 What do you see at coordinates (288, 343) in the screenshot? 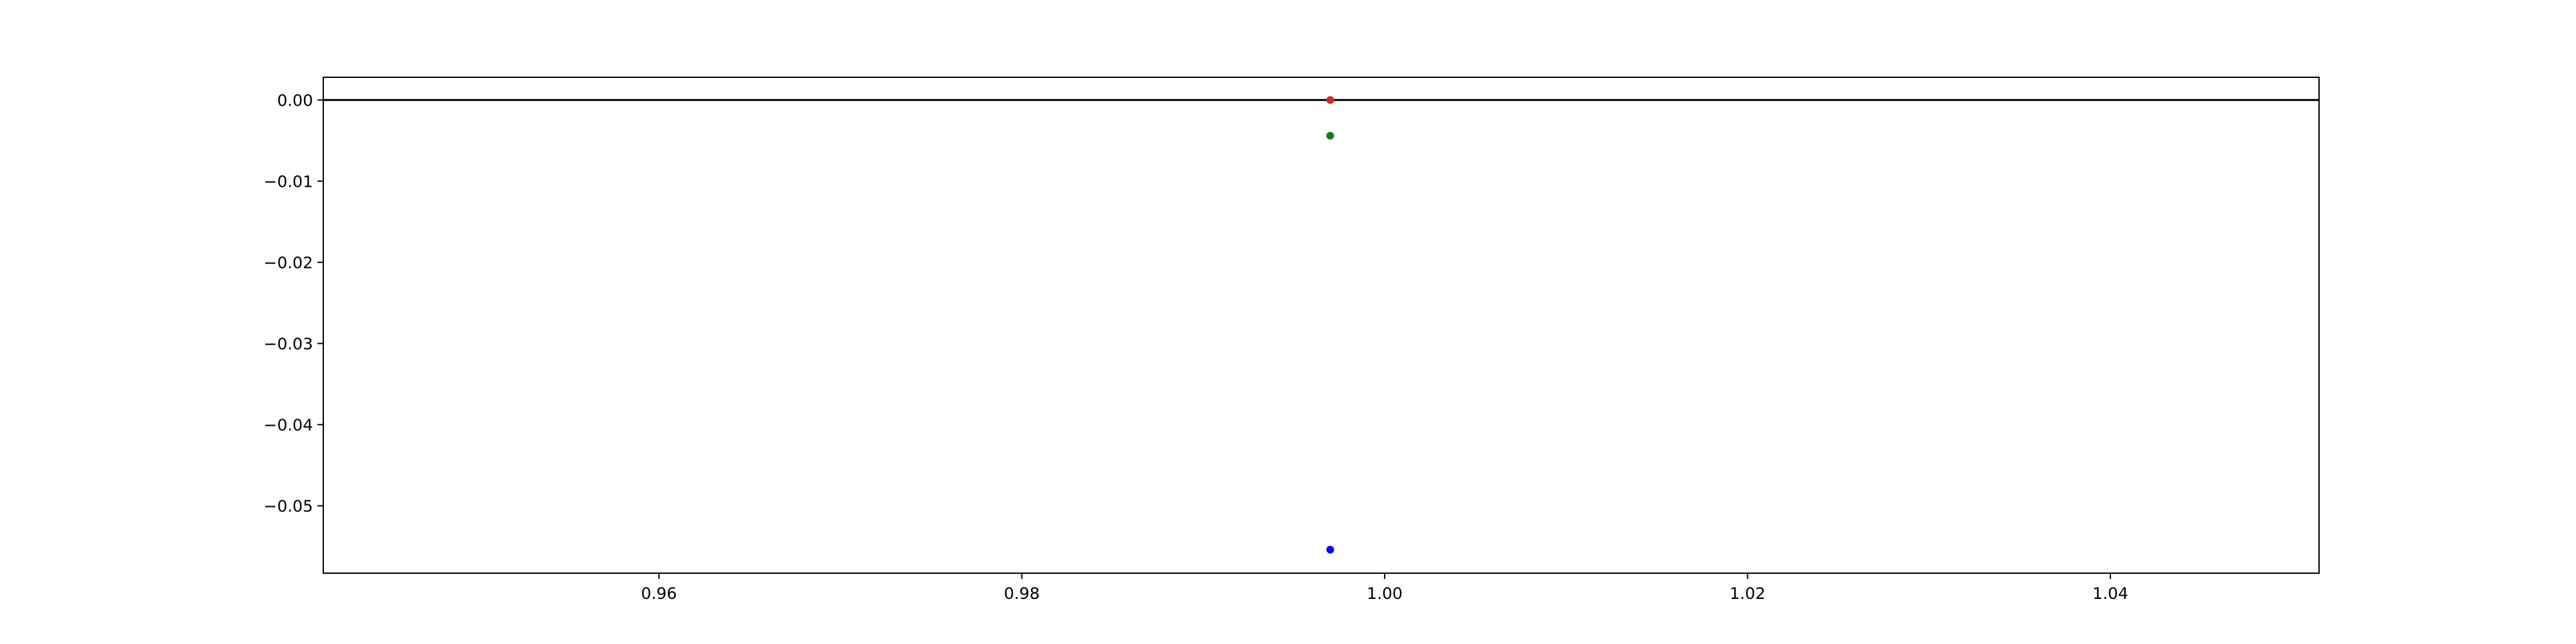
I see `y-tick-label: −0.03` at bounding box center [288, 343].